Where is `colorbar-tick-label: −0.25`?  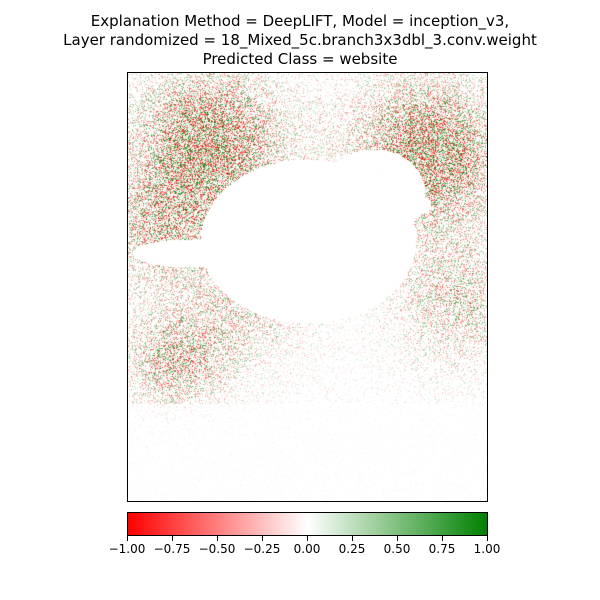
colorbar-tick-label: −0.25 is located at coordinates (262, 549).